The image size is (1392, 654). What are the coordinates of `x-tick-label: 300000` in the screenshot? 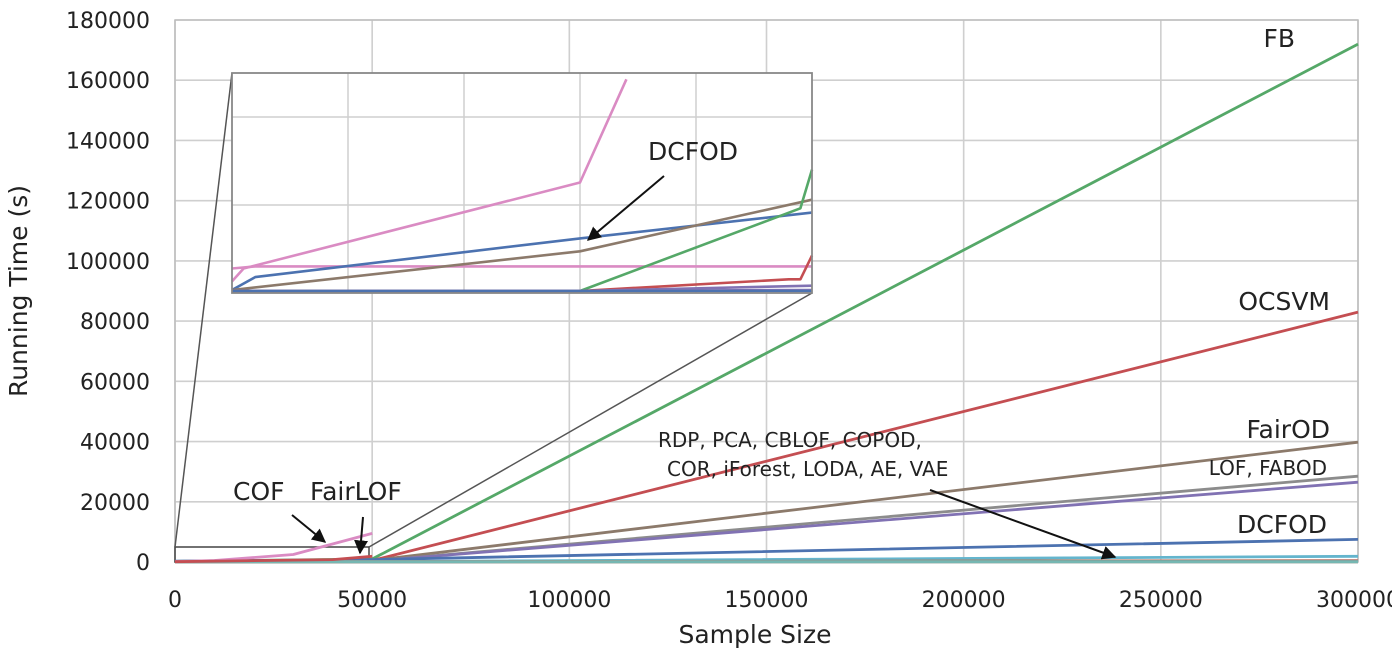 It's located at (1354, 600).